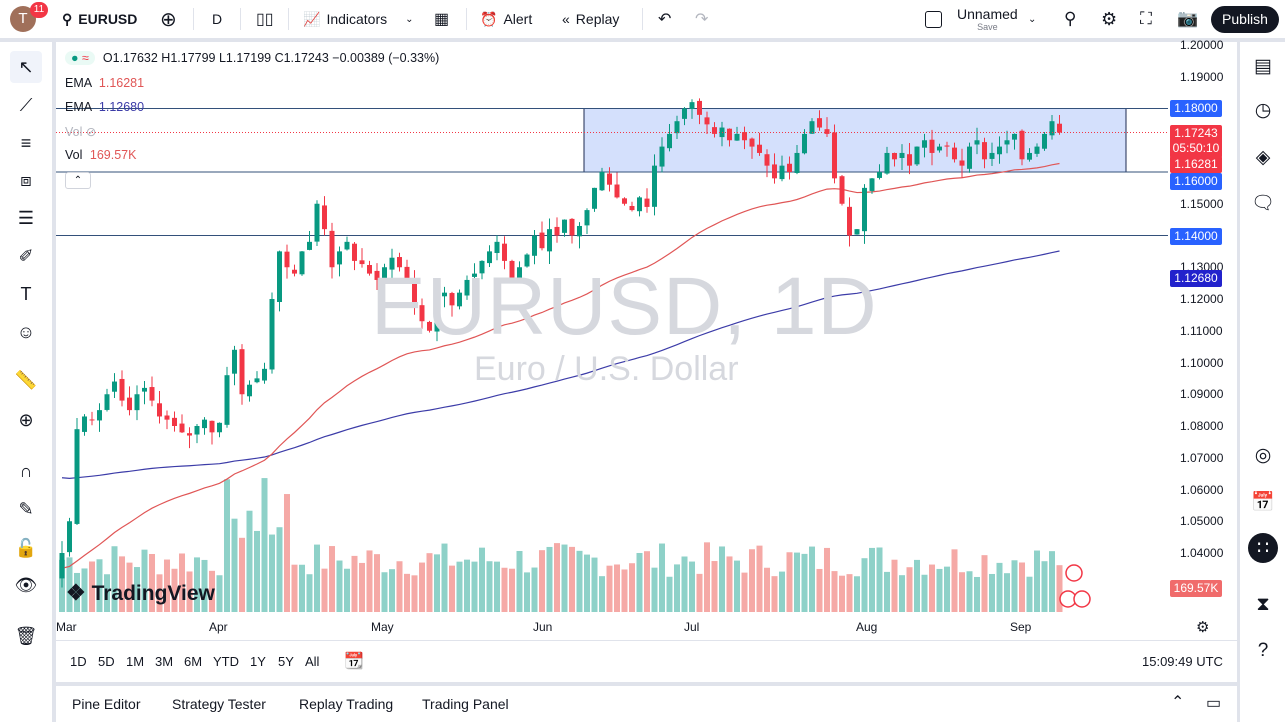 Image resolution: width=1285 pixels, height=722 pixels. I want to click on settings-gear-icon: ⚙, so click(1109, 18).